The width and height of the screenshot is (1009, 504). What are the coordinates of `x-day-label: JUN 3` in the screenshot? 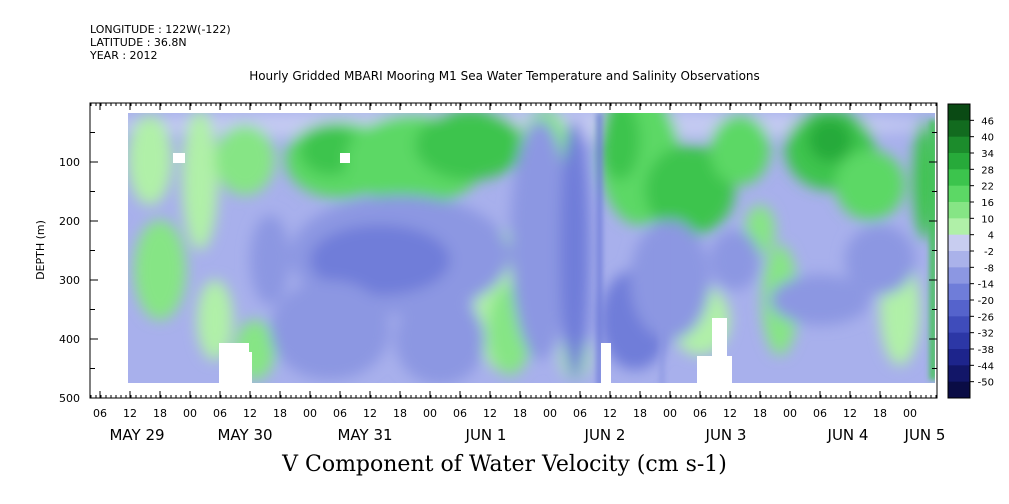 It's located at (726, 435).